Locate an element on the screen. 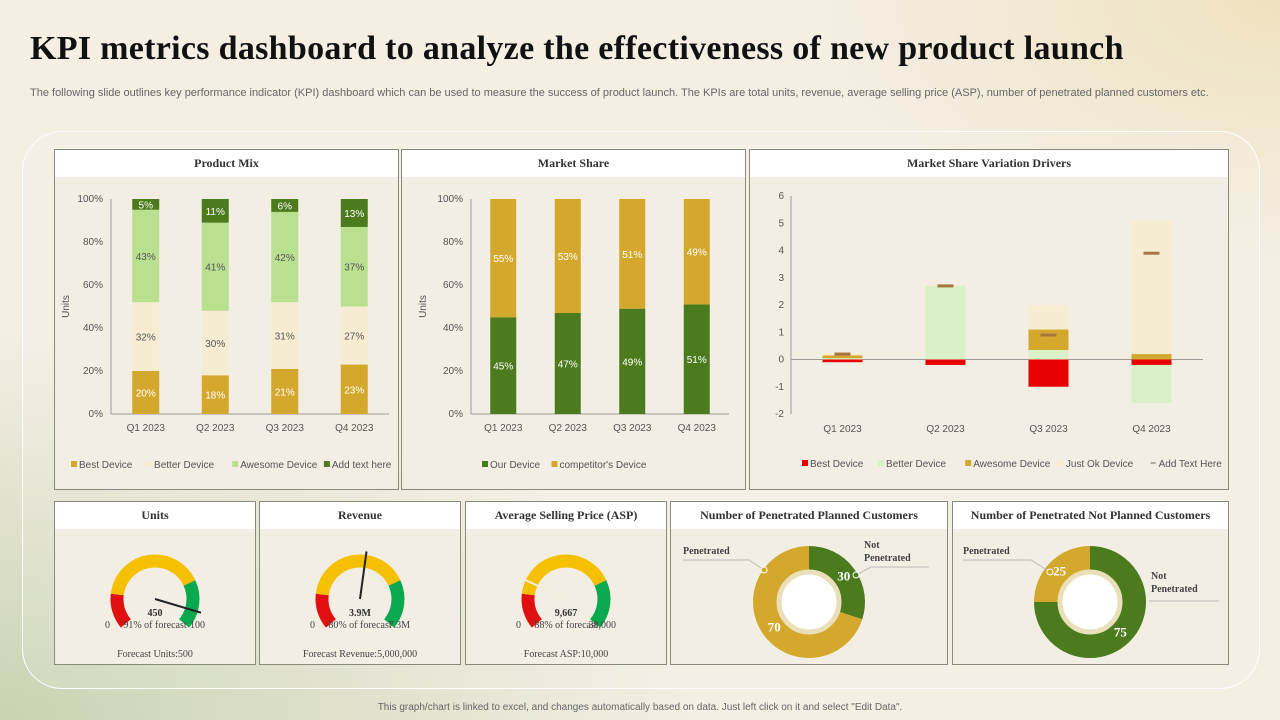  revenue-gauge-title: Revenue is located at coordinates (360, 515).